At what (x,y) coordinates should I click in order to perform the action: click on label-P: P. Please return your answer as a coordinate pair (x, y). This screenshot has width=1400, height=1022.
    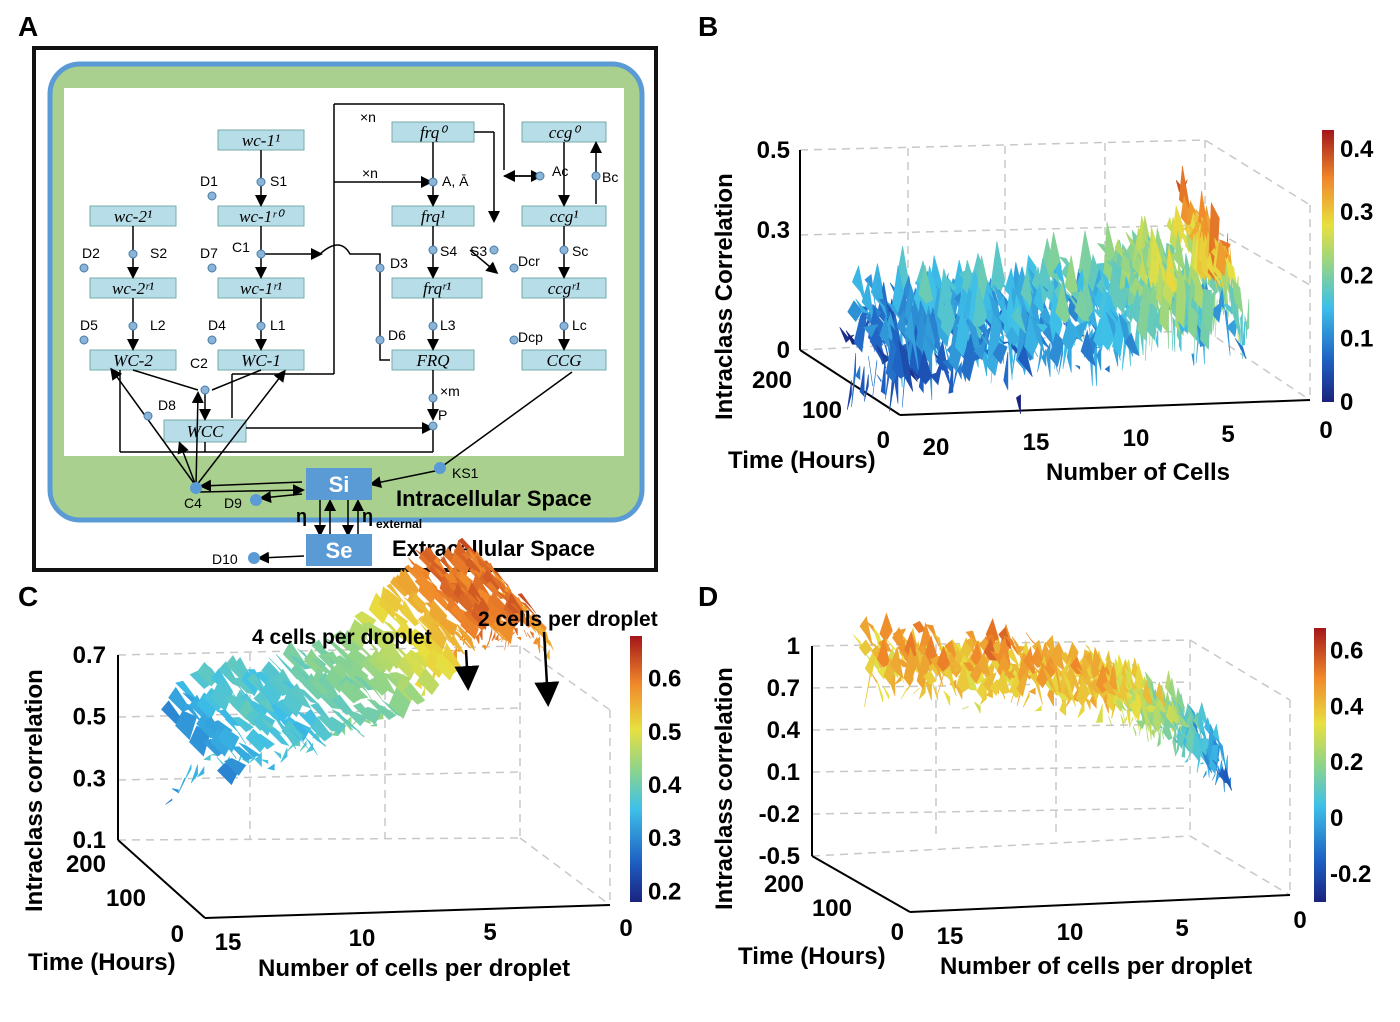
    Looking at the image, I should click on (442, 415).